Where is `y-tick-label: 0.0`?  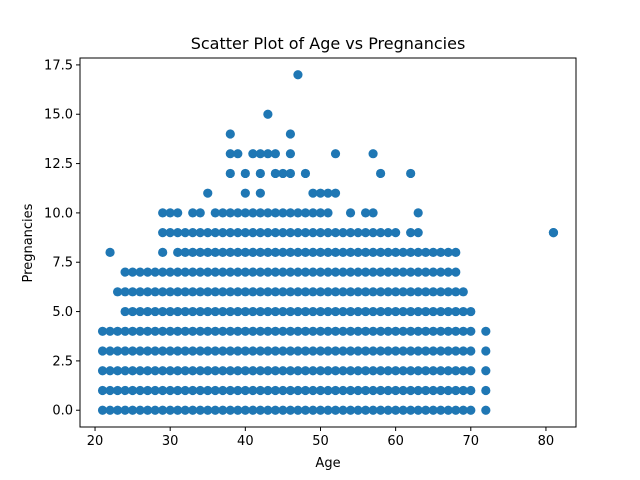
y-tick-label: 0.0 is located at coordinates (62, 411).